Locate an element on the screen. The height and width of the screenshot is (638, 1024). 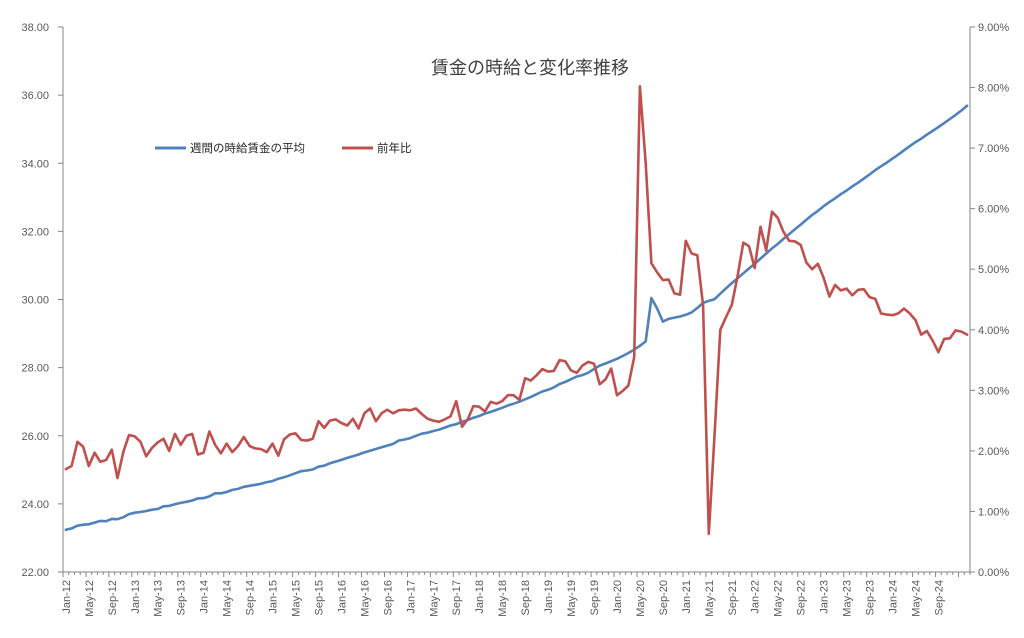
y-right-tick-label: 8.00% is located at coordinates (993, 89).